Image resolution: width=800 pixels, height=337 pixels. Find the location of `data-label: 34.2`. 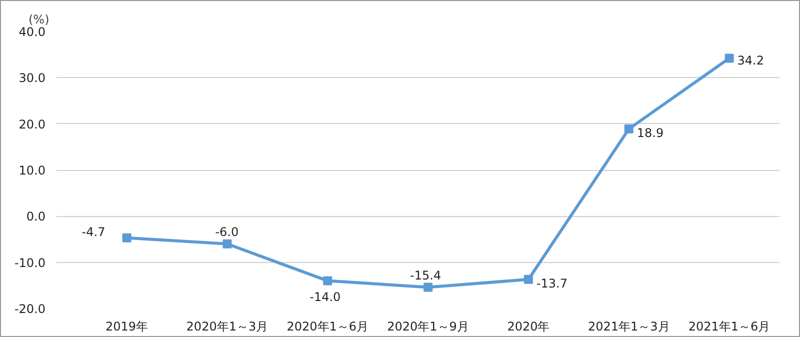

data-label: 34.2 is located at coordinates (750, 60).